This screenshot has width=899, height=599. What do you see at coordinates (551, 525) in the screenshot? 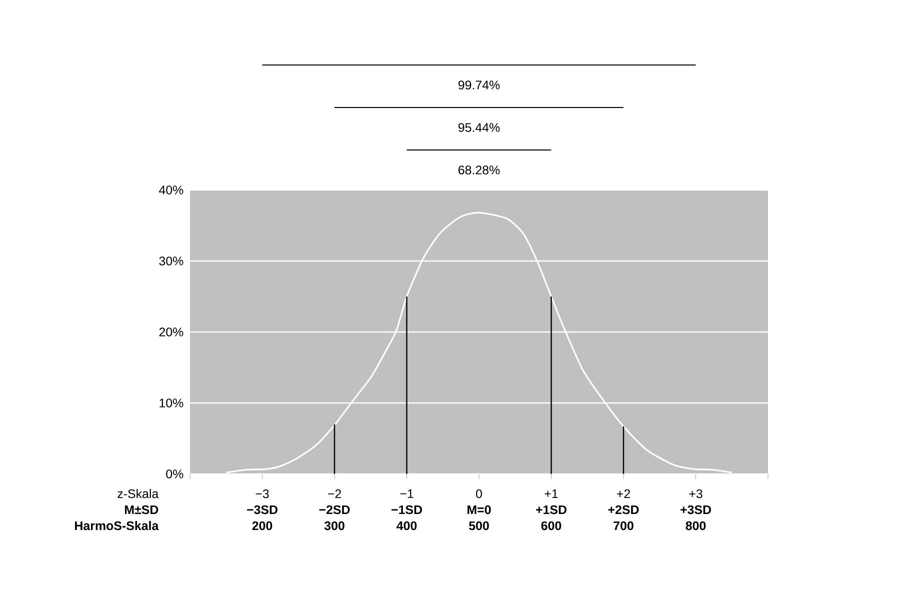
I see `text: 600` at bounding box center [551, 525].